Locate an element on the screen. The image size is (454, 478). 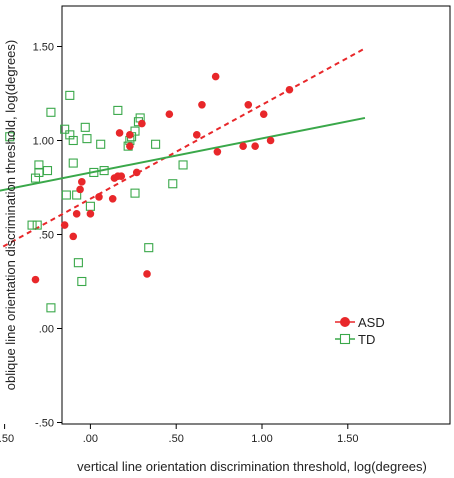
x-tick-label: 1.50 is located at coordinates (347, 439).